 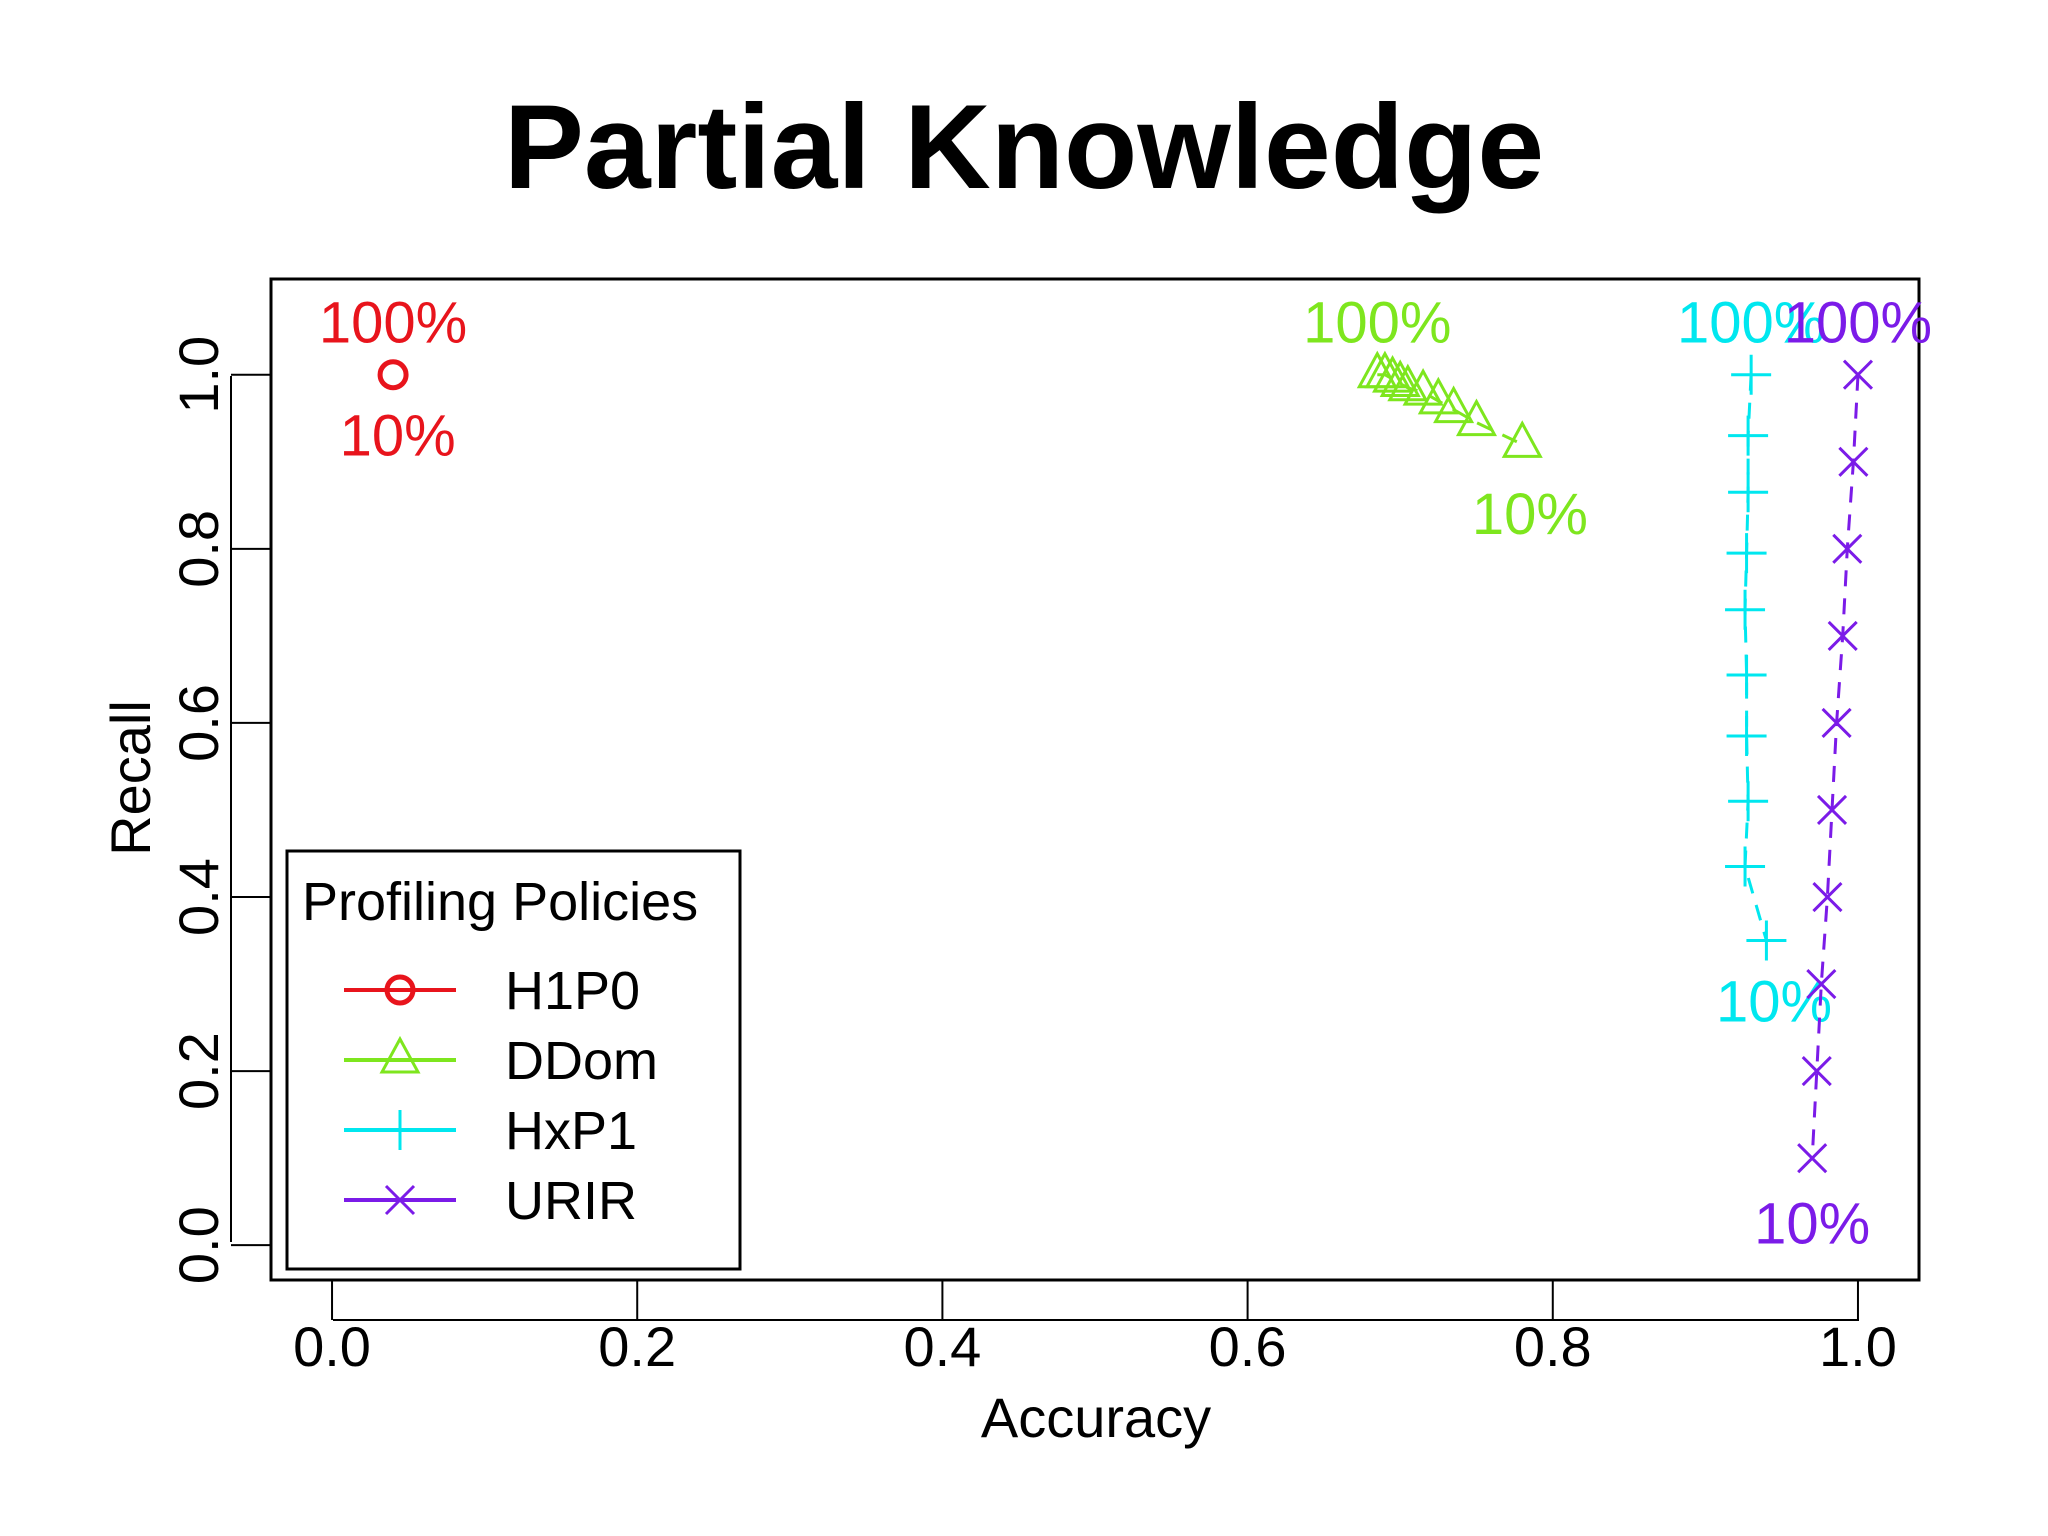 I want to click on series-urir: 100% 10%, so click(x=1843, y=774).